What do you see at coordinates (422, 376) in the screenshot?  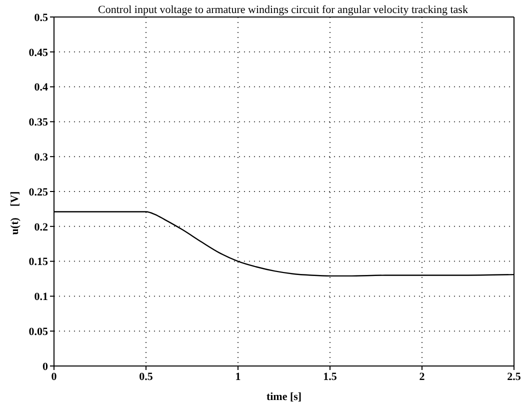 I see `x-tick-label: 2` at bounding box center [422, 376].